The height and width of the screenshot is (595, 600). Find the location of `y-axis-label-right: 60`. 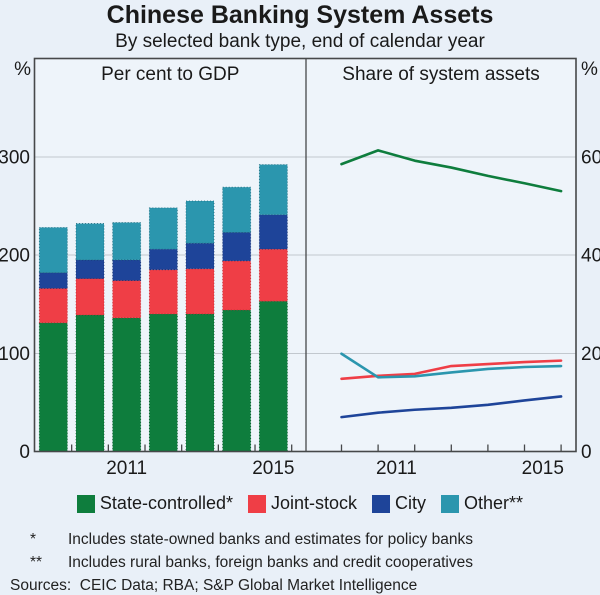

y-axis-label-right: 60 is located at coordinates (590, 157).